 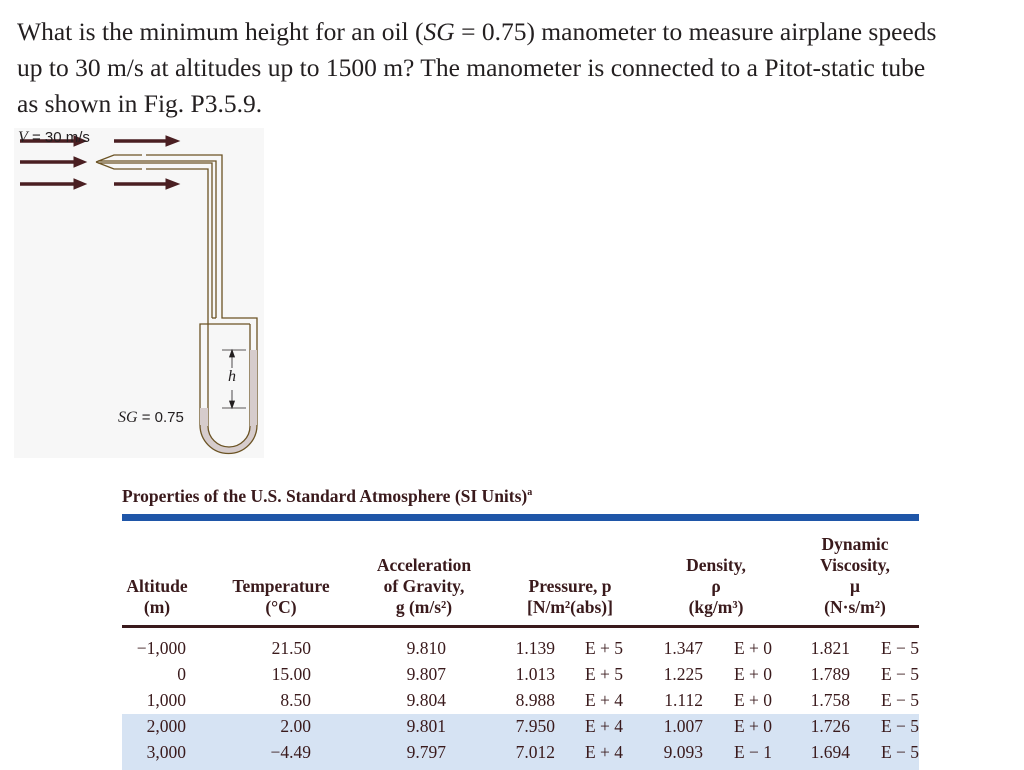 What do you see at coordinates (281, 607) in the screenshot?
I see `header-line: (°C)` at bounding box center [281, 607].